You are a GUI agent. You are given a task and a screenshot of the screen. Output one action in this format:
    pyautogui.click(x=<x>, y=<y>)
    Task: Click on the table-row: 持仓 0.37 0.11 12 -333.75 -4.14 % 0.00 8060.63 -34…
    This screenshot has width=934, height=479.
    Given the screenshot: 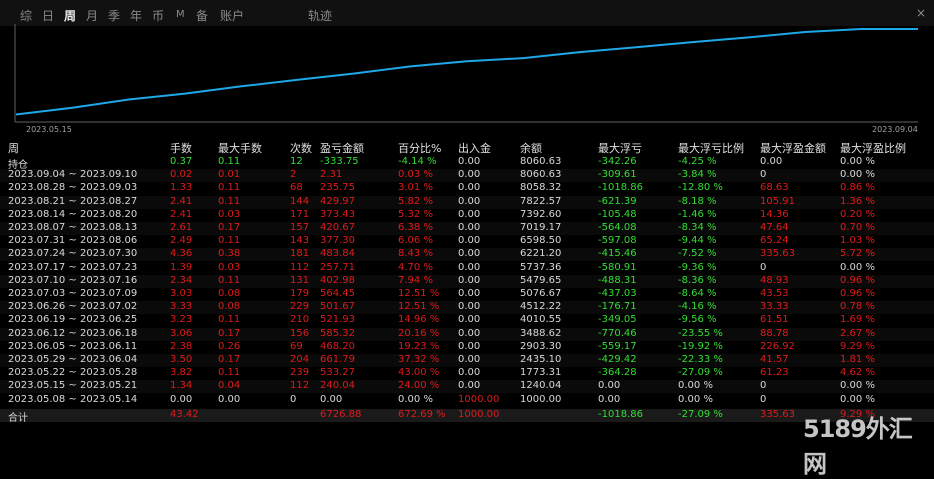 What is the action you would take?
    pyautogui.click(x=467, y=163)
    